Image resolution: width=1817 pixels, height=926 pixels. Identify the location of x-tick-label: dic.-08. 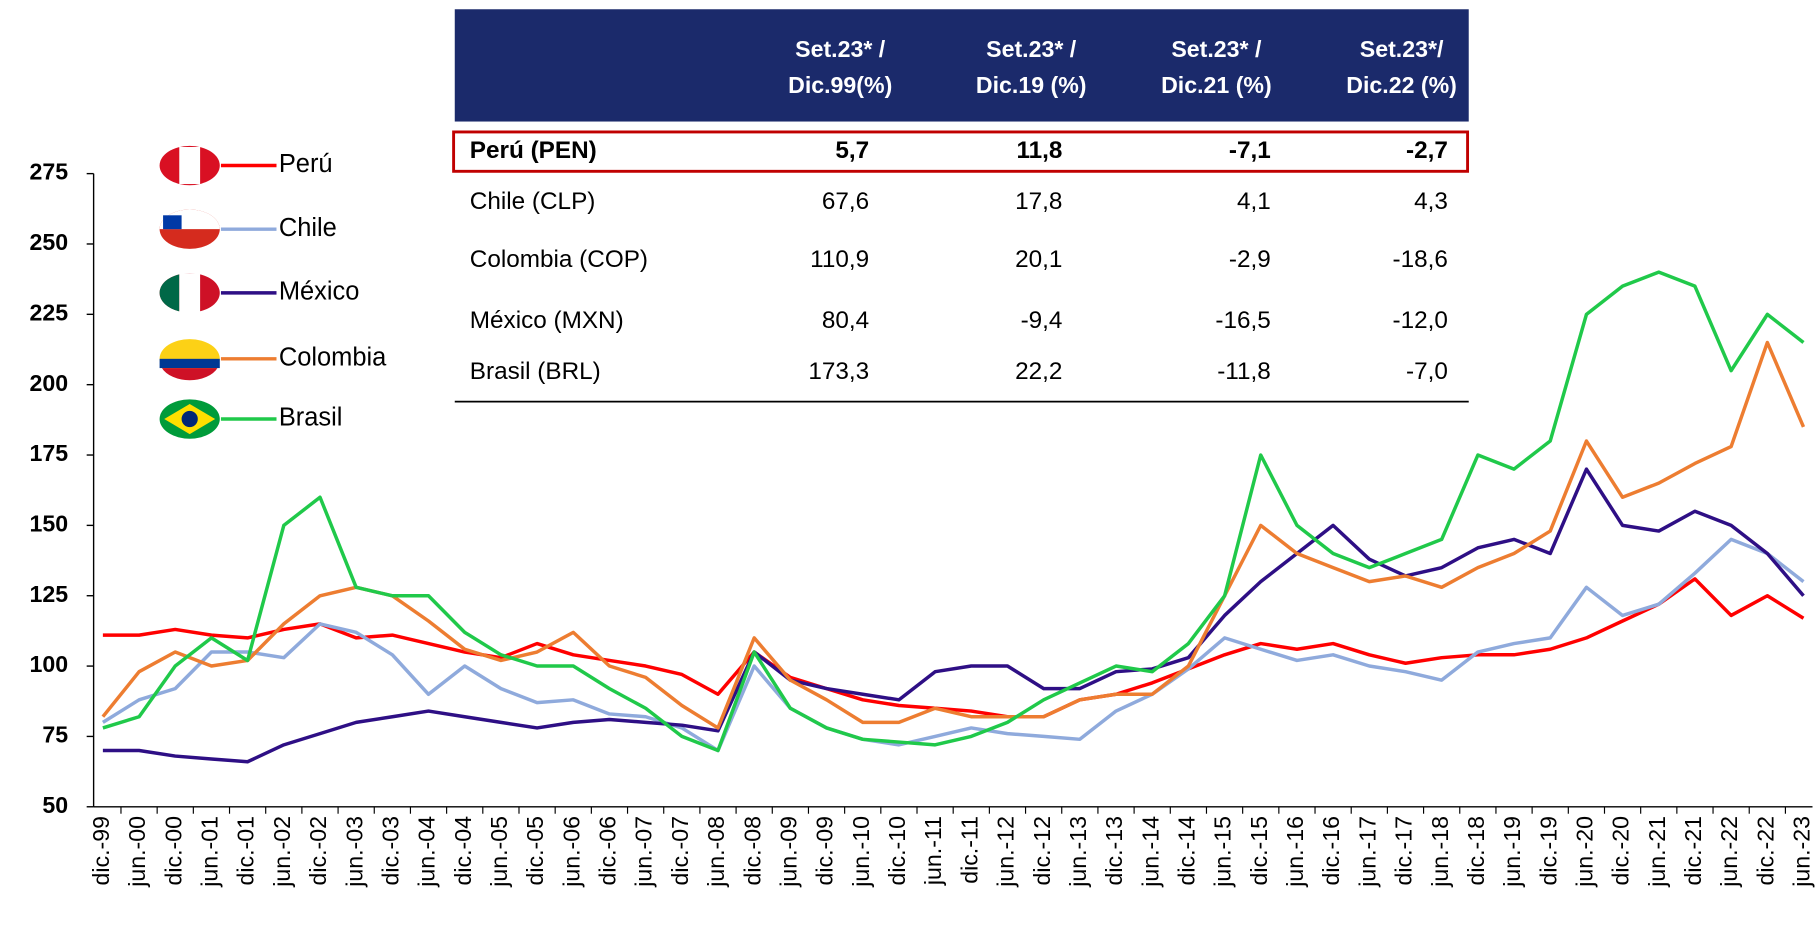
(752, 850).